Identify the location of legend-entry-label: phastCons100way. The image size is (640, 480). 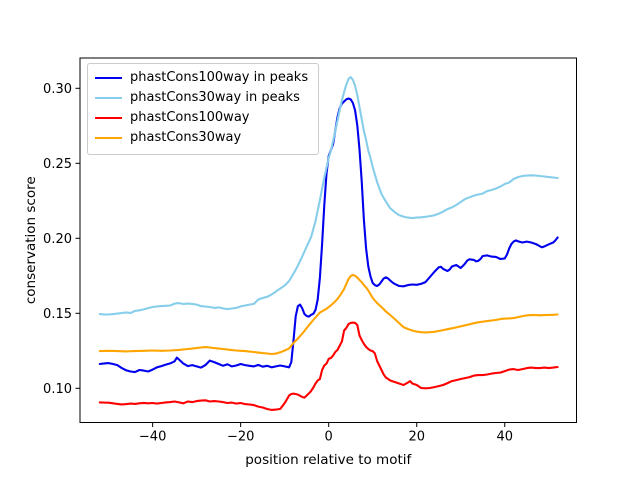
(190, 117).